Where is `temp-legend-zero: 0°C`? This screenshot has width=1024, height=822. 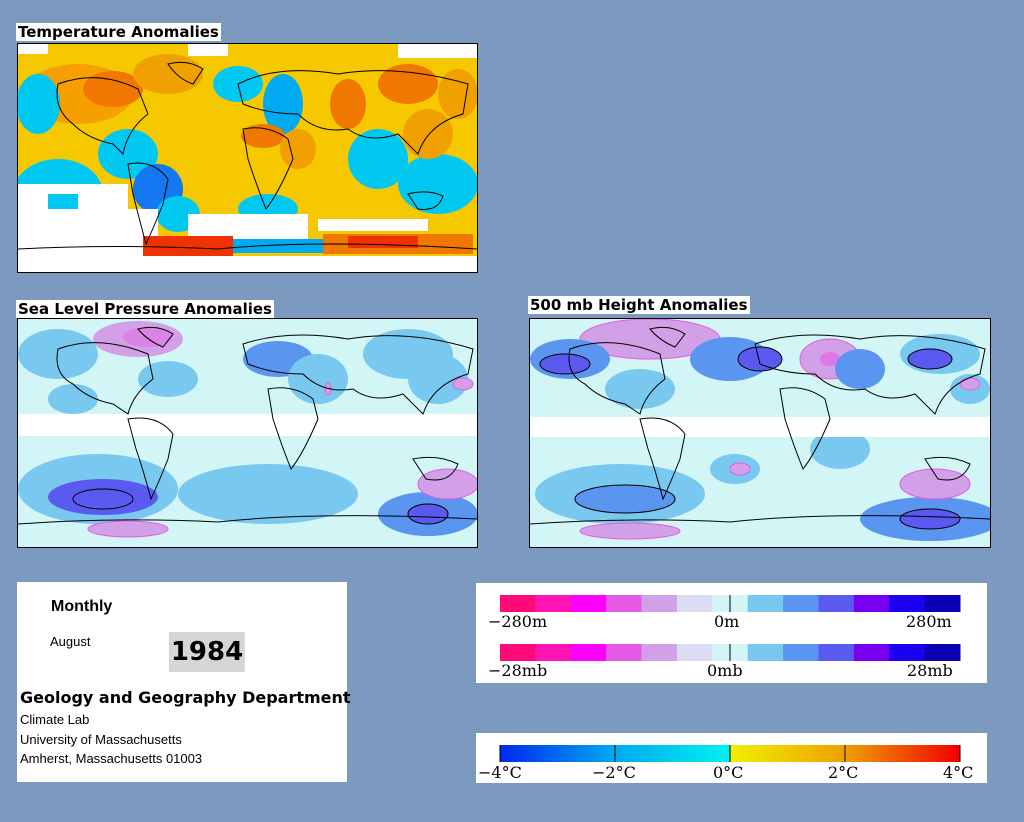 temp-legend-zero: 0°C is located at coordinates (728, 772).